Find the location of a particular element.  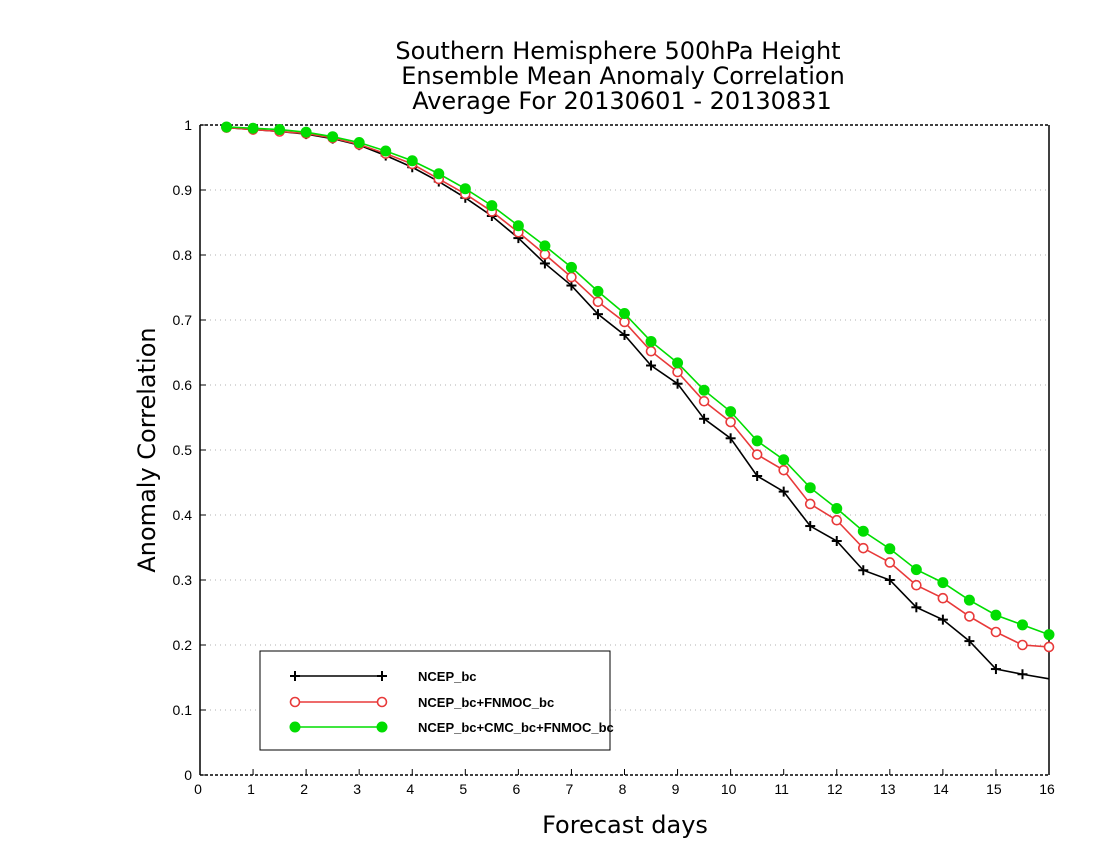

y-tick-label-8: 0.8 is located at coordinates (183, 255).